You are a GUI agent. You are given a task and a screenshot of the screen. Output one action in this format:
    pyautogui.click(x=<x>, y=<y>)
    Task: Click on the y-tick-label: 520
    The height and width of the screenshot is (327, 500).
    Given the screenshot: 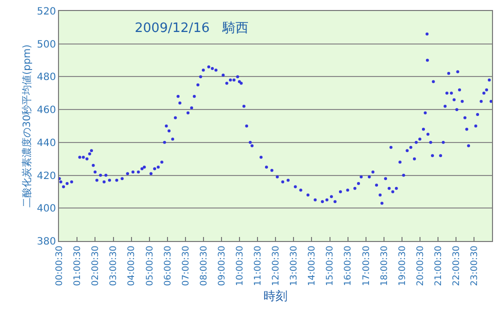 What is the action you would take?
    pyautogui.click(x=46, y=12)
    